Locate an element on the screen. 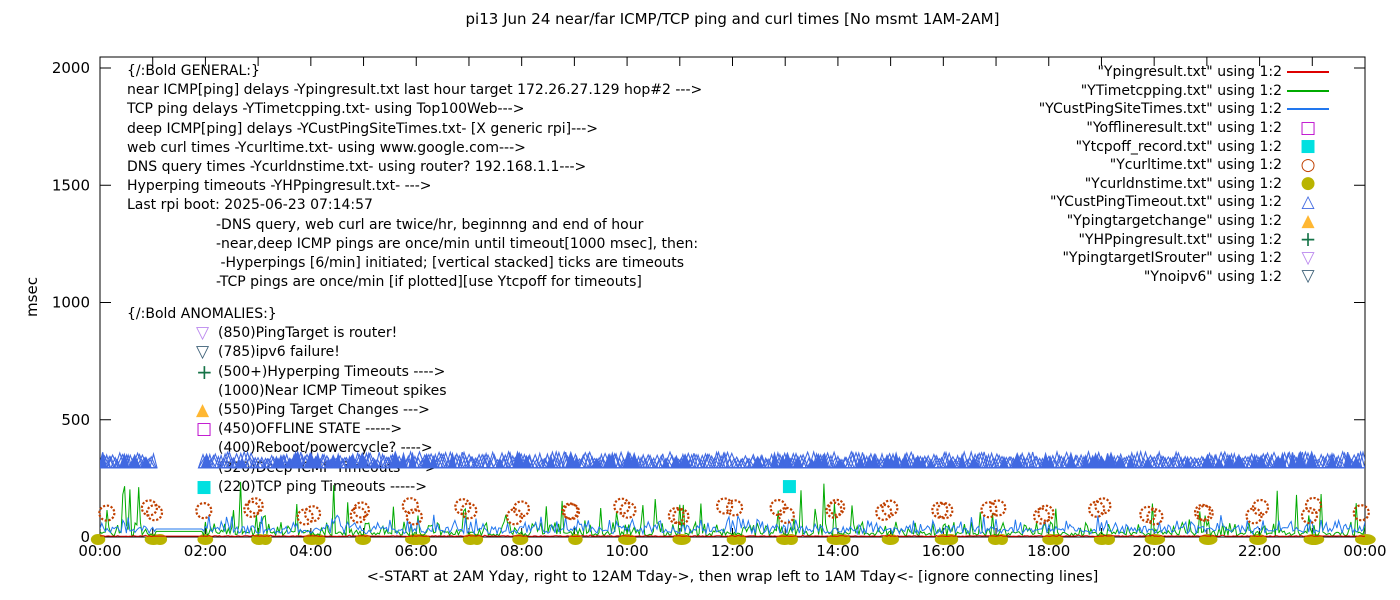 The height and width of the screenshot is (600, 1400). anomaly-item: ▲ (550)Ping Target Changes ---> is located at coordinates (287, 410).